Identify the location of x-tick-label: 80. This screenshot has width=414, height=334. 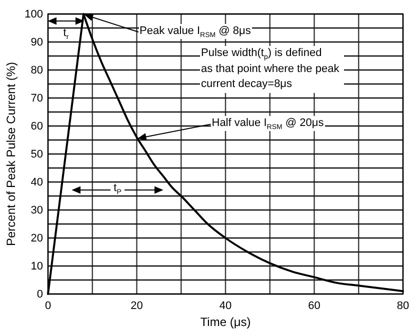
(403, 306).